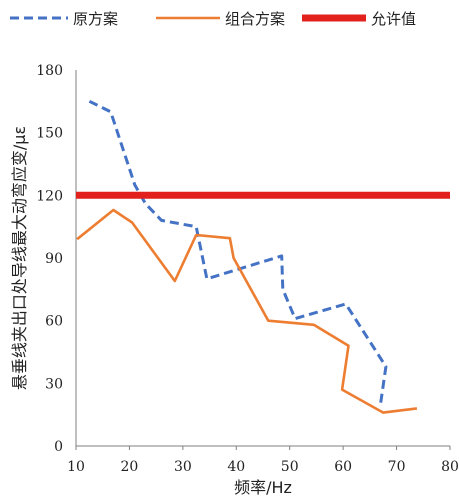 The image size is (459, 503). Describe the element at coordinates (49, 196) in the screenshot. I see `y-tick-label: 120` at that location.